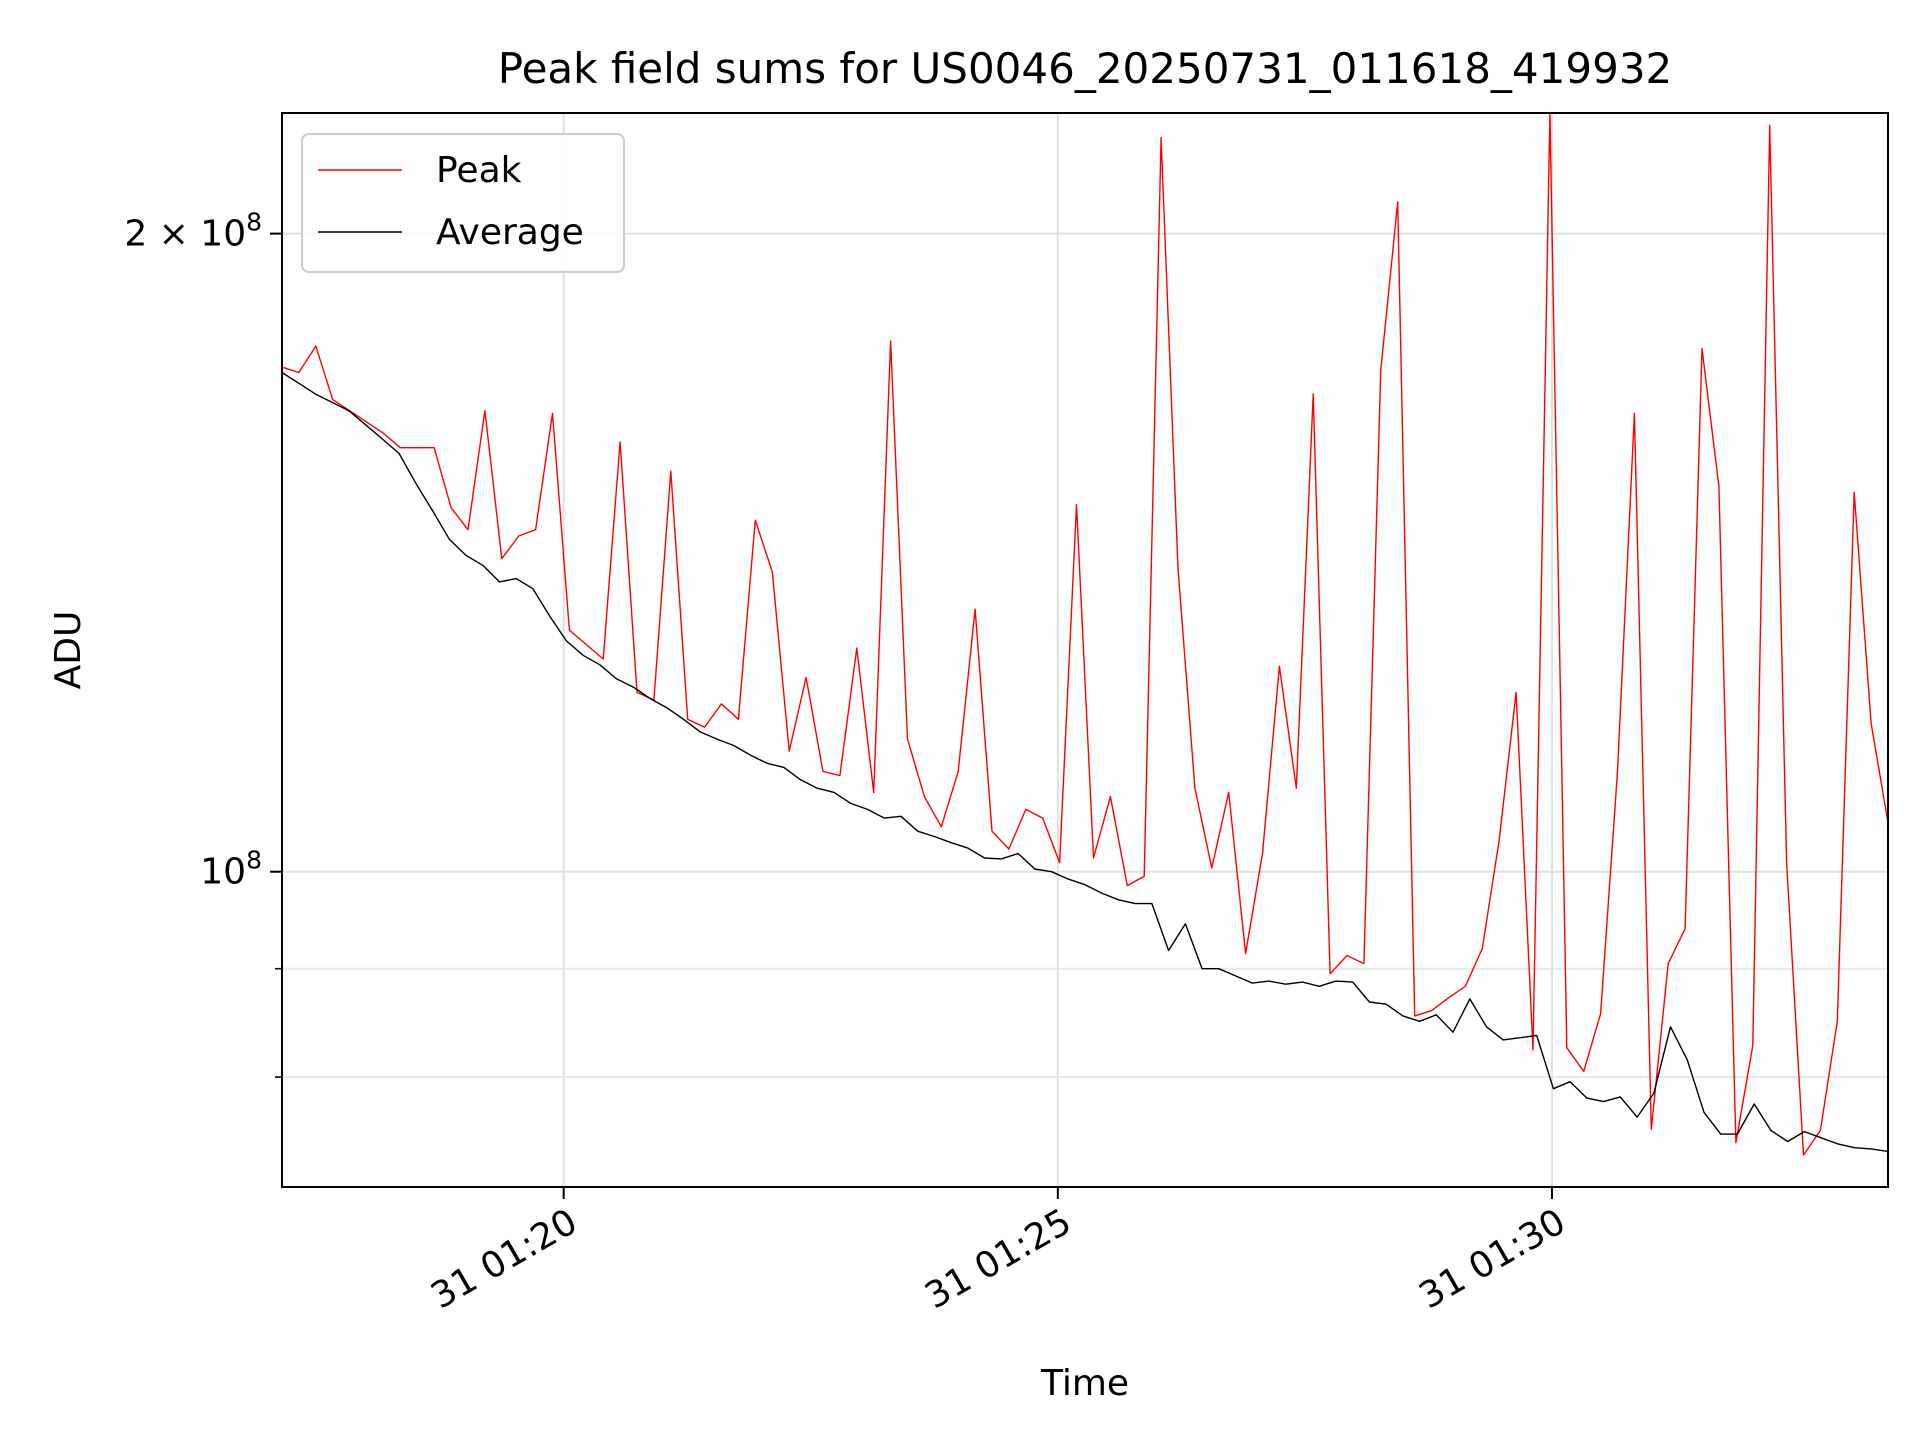 The image size is (1920, 1440). I want to click on legend: Peak Average, so click(463, 203).